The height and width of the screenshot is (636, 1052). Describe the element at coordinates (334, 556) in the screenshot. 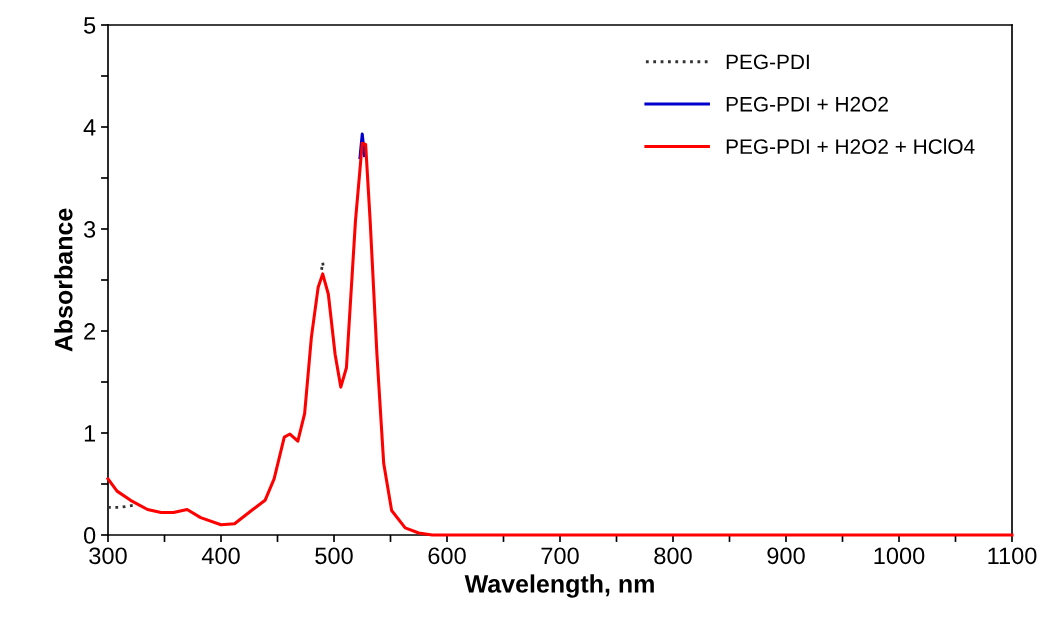

I see `x-tick-label: 500` at that location.